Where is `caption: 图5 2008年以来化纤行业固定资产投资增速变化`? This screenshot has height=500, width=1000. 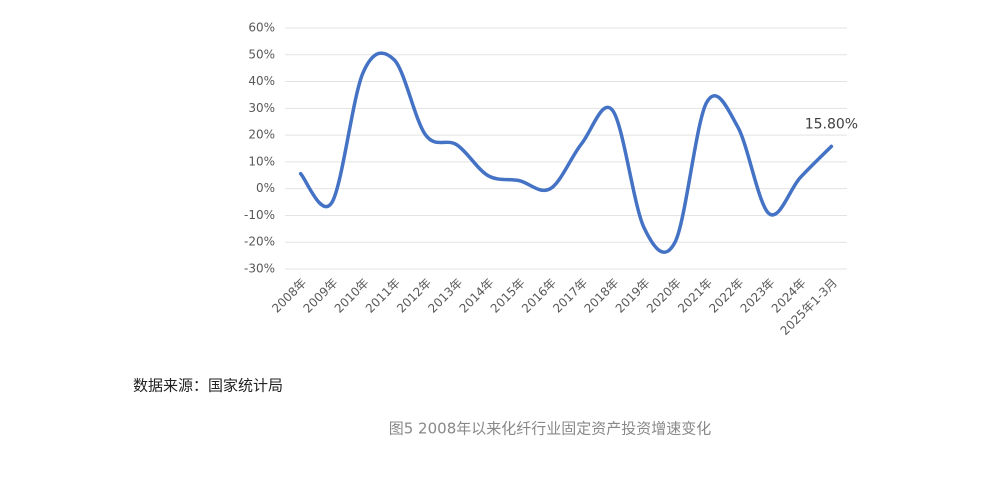 caption: 图5 2008年以来化纤行业固定资产投资增速变化 is located at coordinates (550, 429).